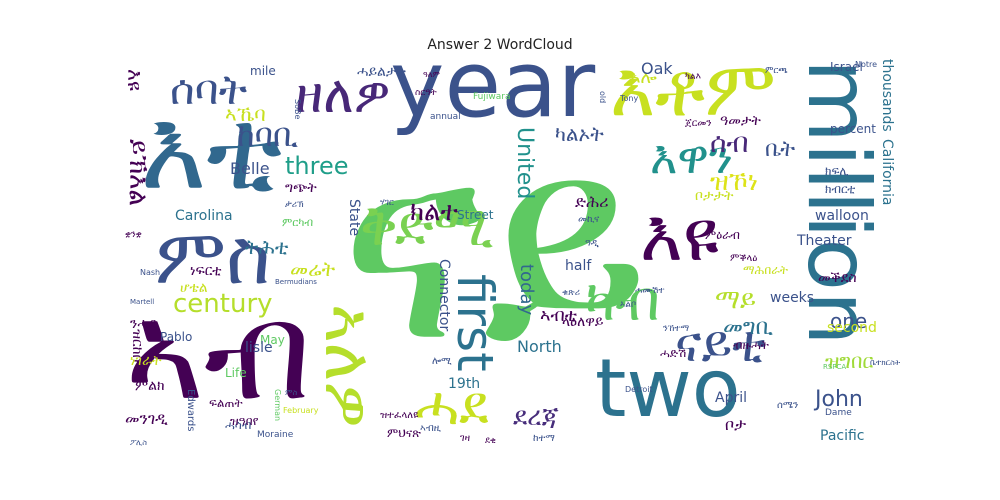  What do you see at coordinates (849, 361) in the screenshot?
I see `cloud-word: ዝግበር` at bounding box center [849, 361].